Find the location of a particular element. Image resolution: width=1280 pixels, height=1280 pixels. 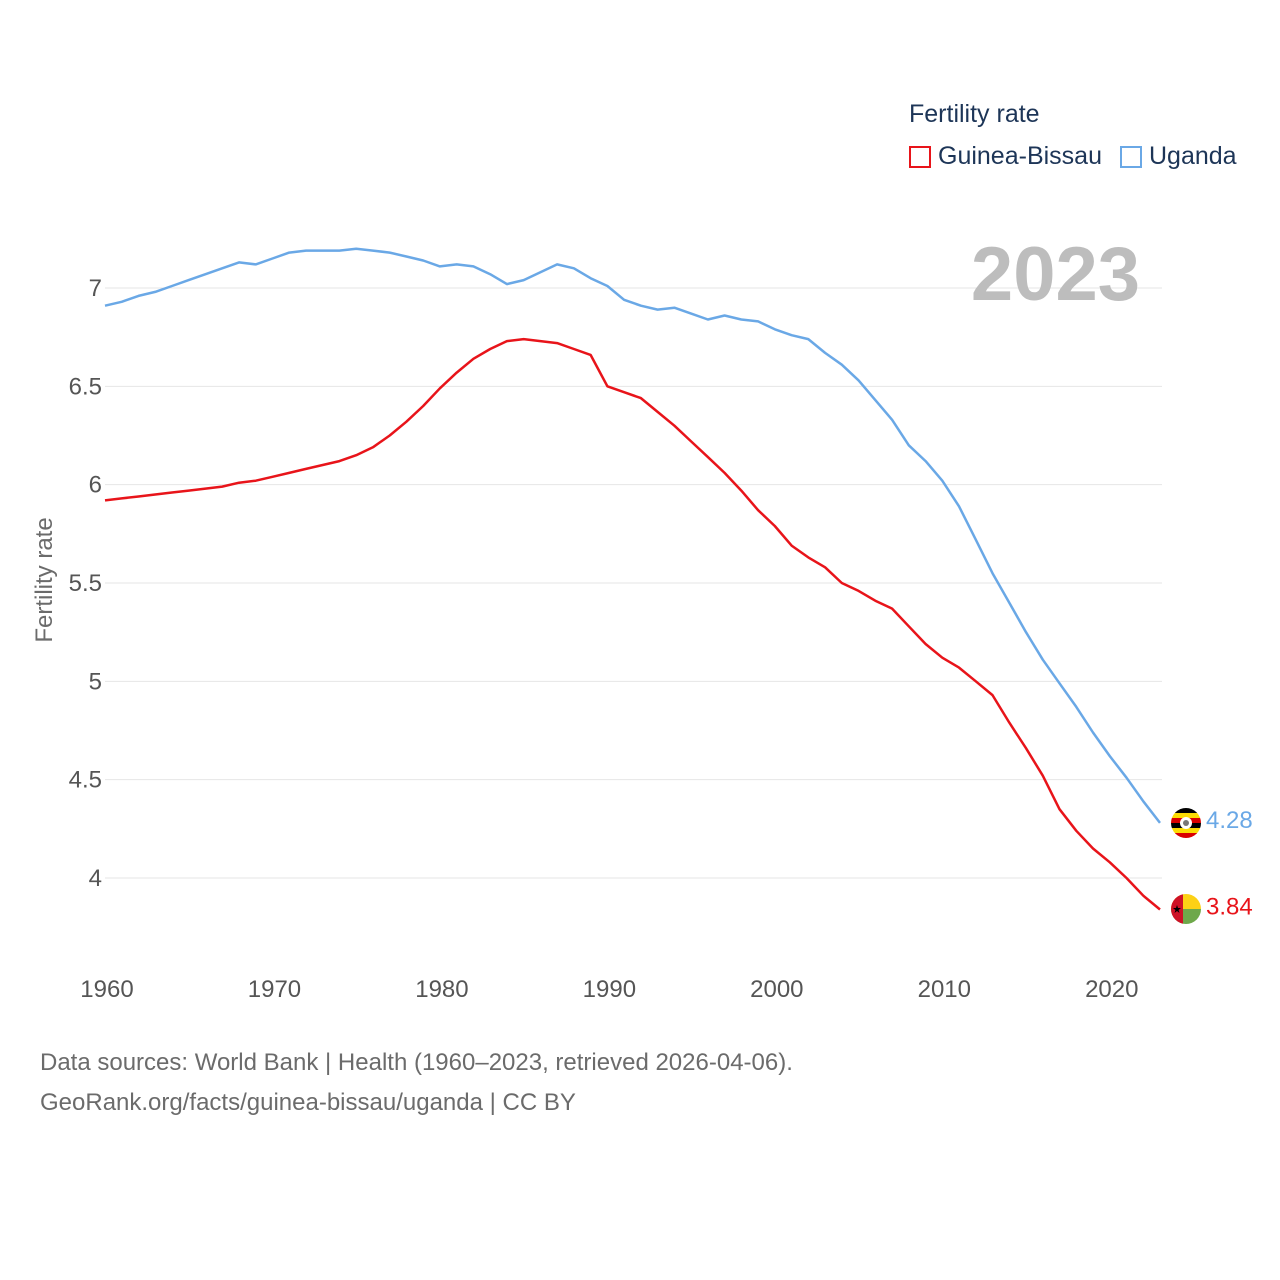

legend-title: Fertility rate is located at coordinates (974, 114).